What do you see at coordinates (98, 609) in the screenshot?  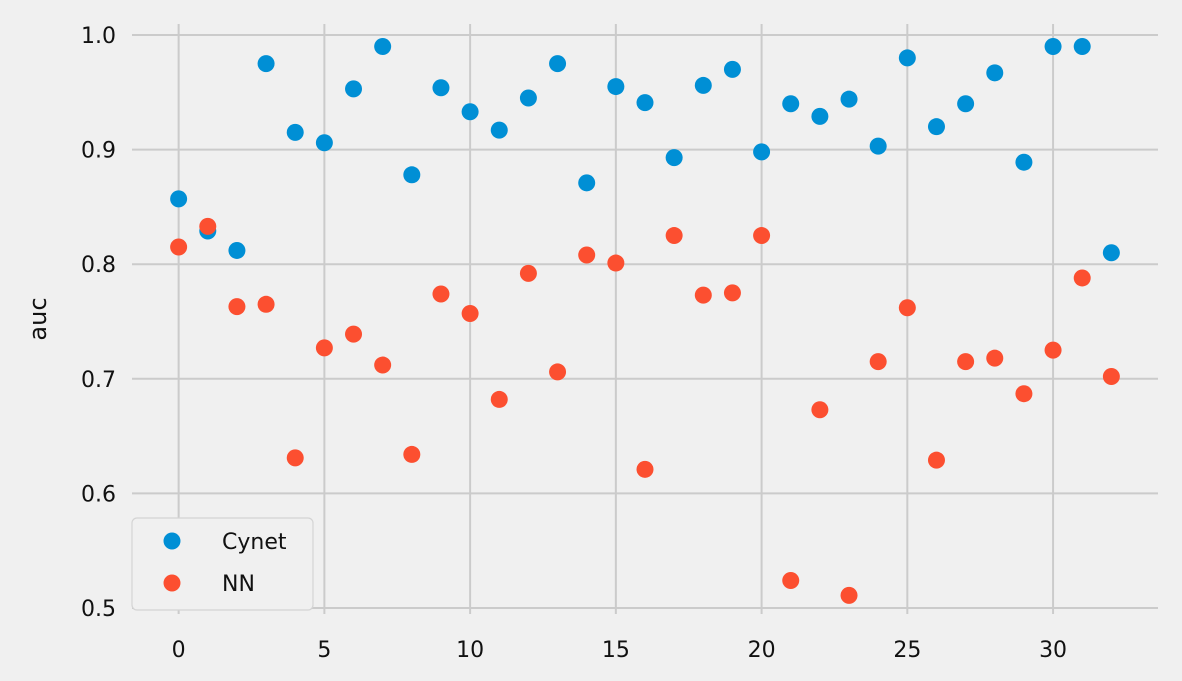 I see `y-tick-label: 0.5` at bounding box center [98, 609].